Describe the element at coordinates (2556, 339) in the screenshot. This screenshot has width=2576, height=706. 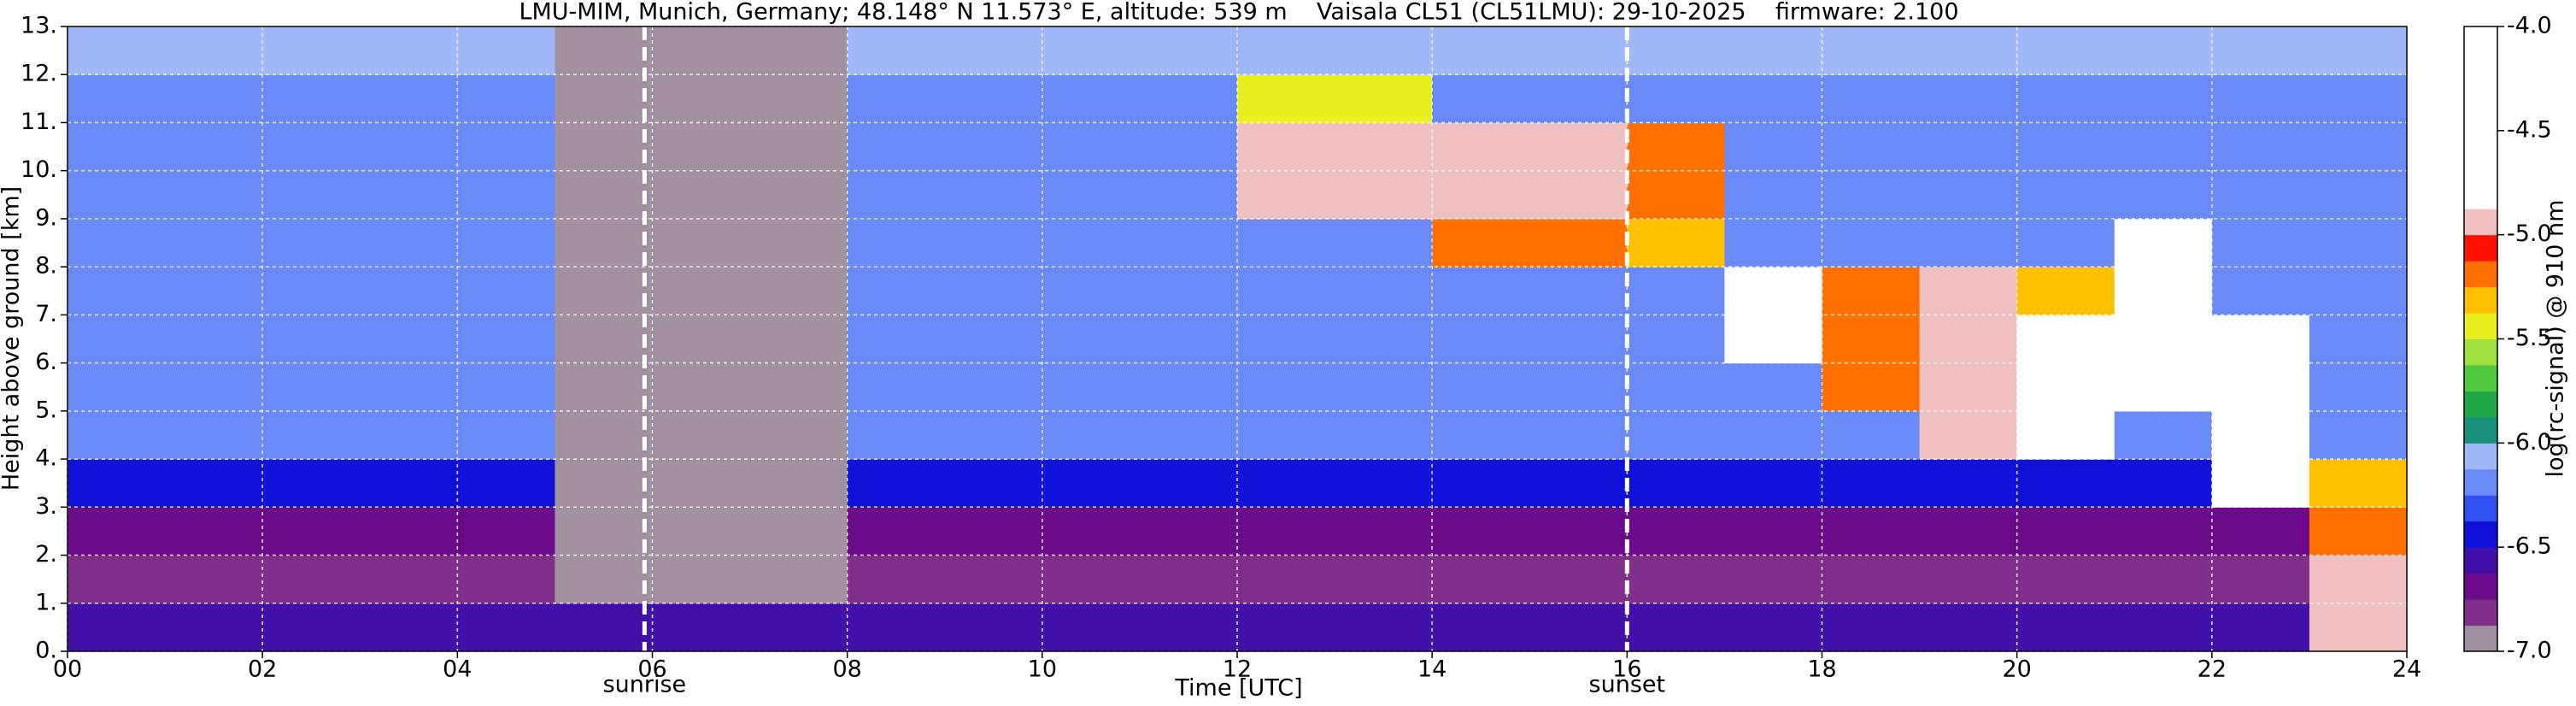
I see `colorbar-label: log(rc-signal) @ 910 nm` at that location.